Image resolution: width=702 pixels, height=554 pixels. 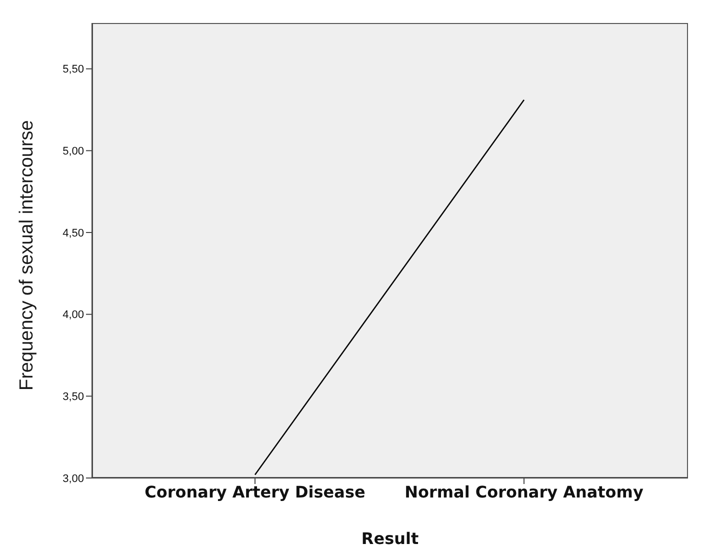 What do you see at coordinates (390, 538) in the screenshot?
I see `x-axis-title: Result` at bounding box center [390, 538].